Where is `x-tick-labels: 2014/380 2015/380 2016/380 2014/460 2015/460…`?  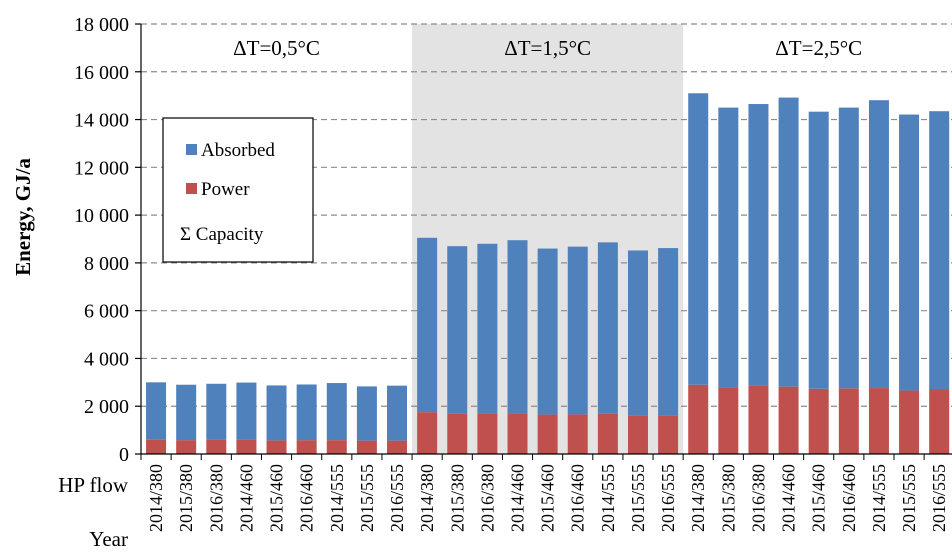
x-tick-labels: 2014/380 2015/380 2016/380 2014/460 2015/460… is located at coordinates (547, 498).